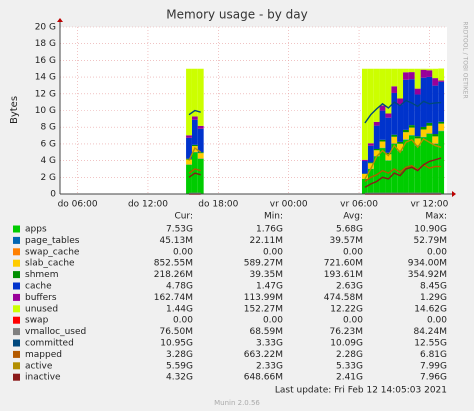 Image resolution: width=474 pixels, height=411 pixels. I want to click on x-tick-label: vr 00:00, so click(289, 205).